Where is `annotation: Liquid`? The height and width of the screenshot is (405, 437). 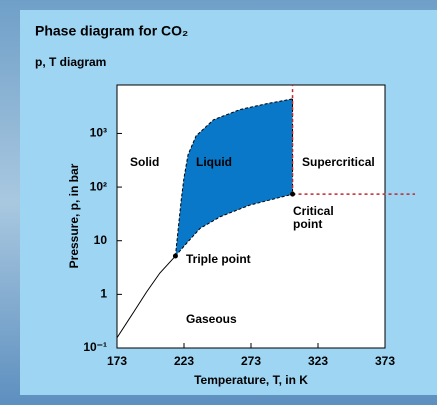
annotation: Liquid is located at coordinates (214, 162).